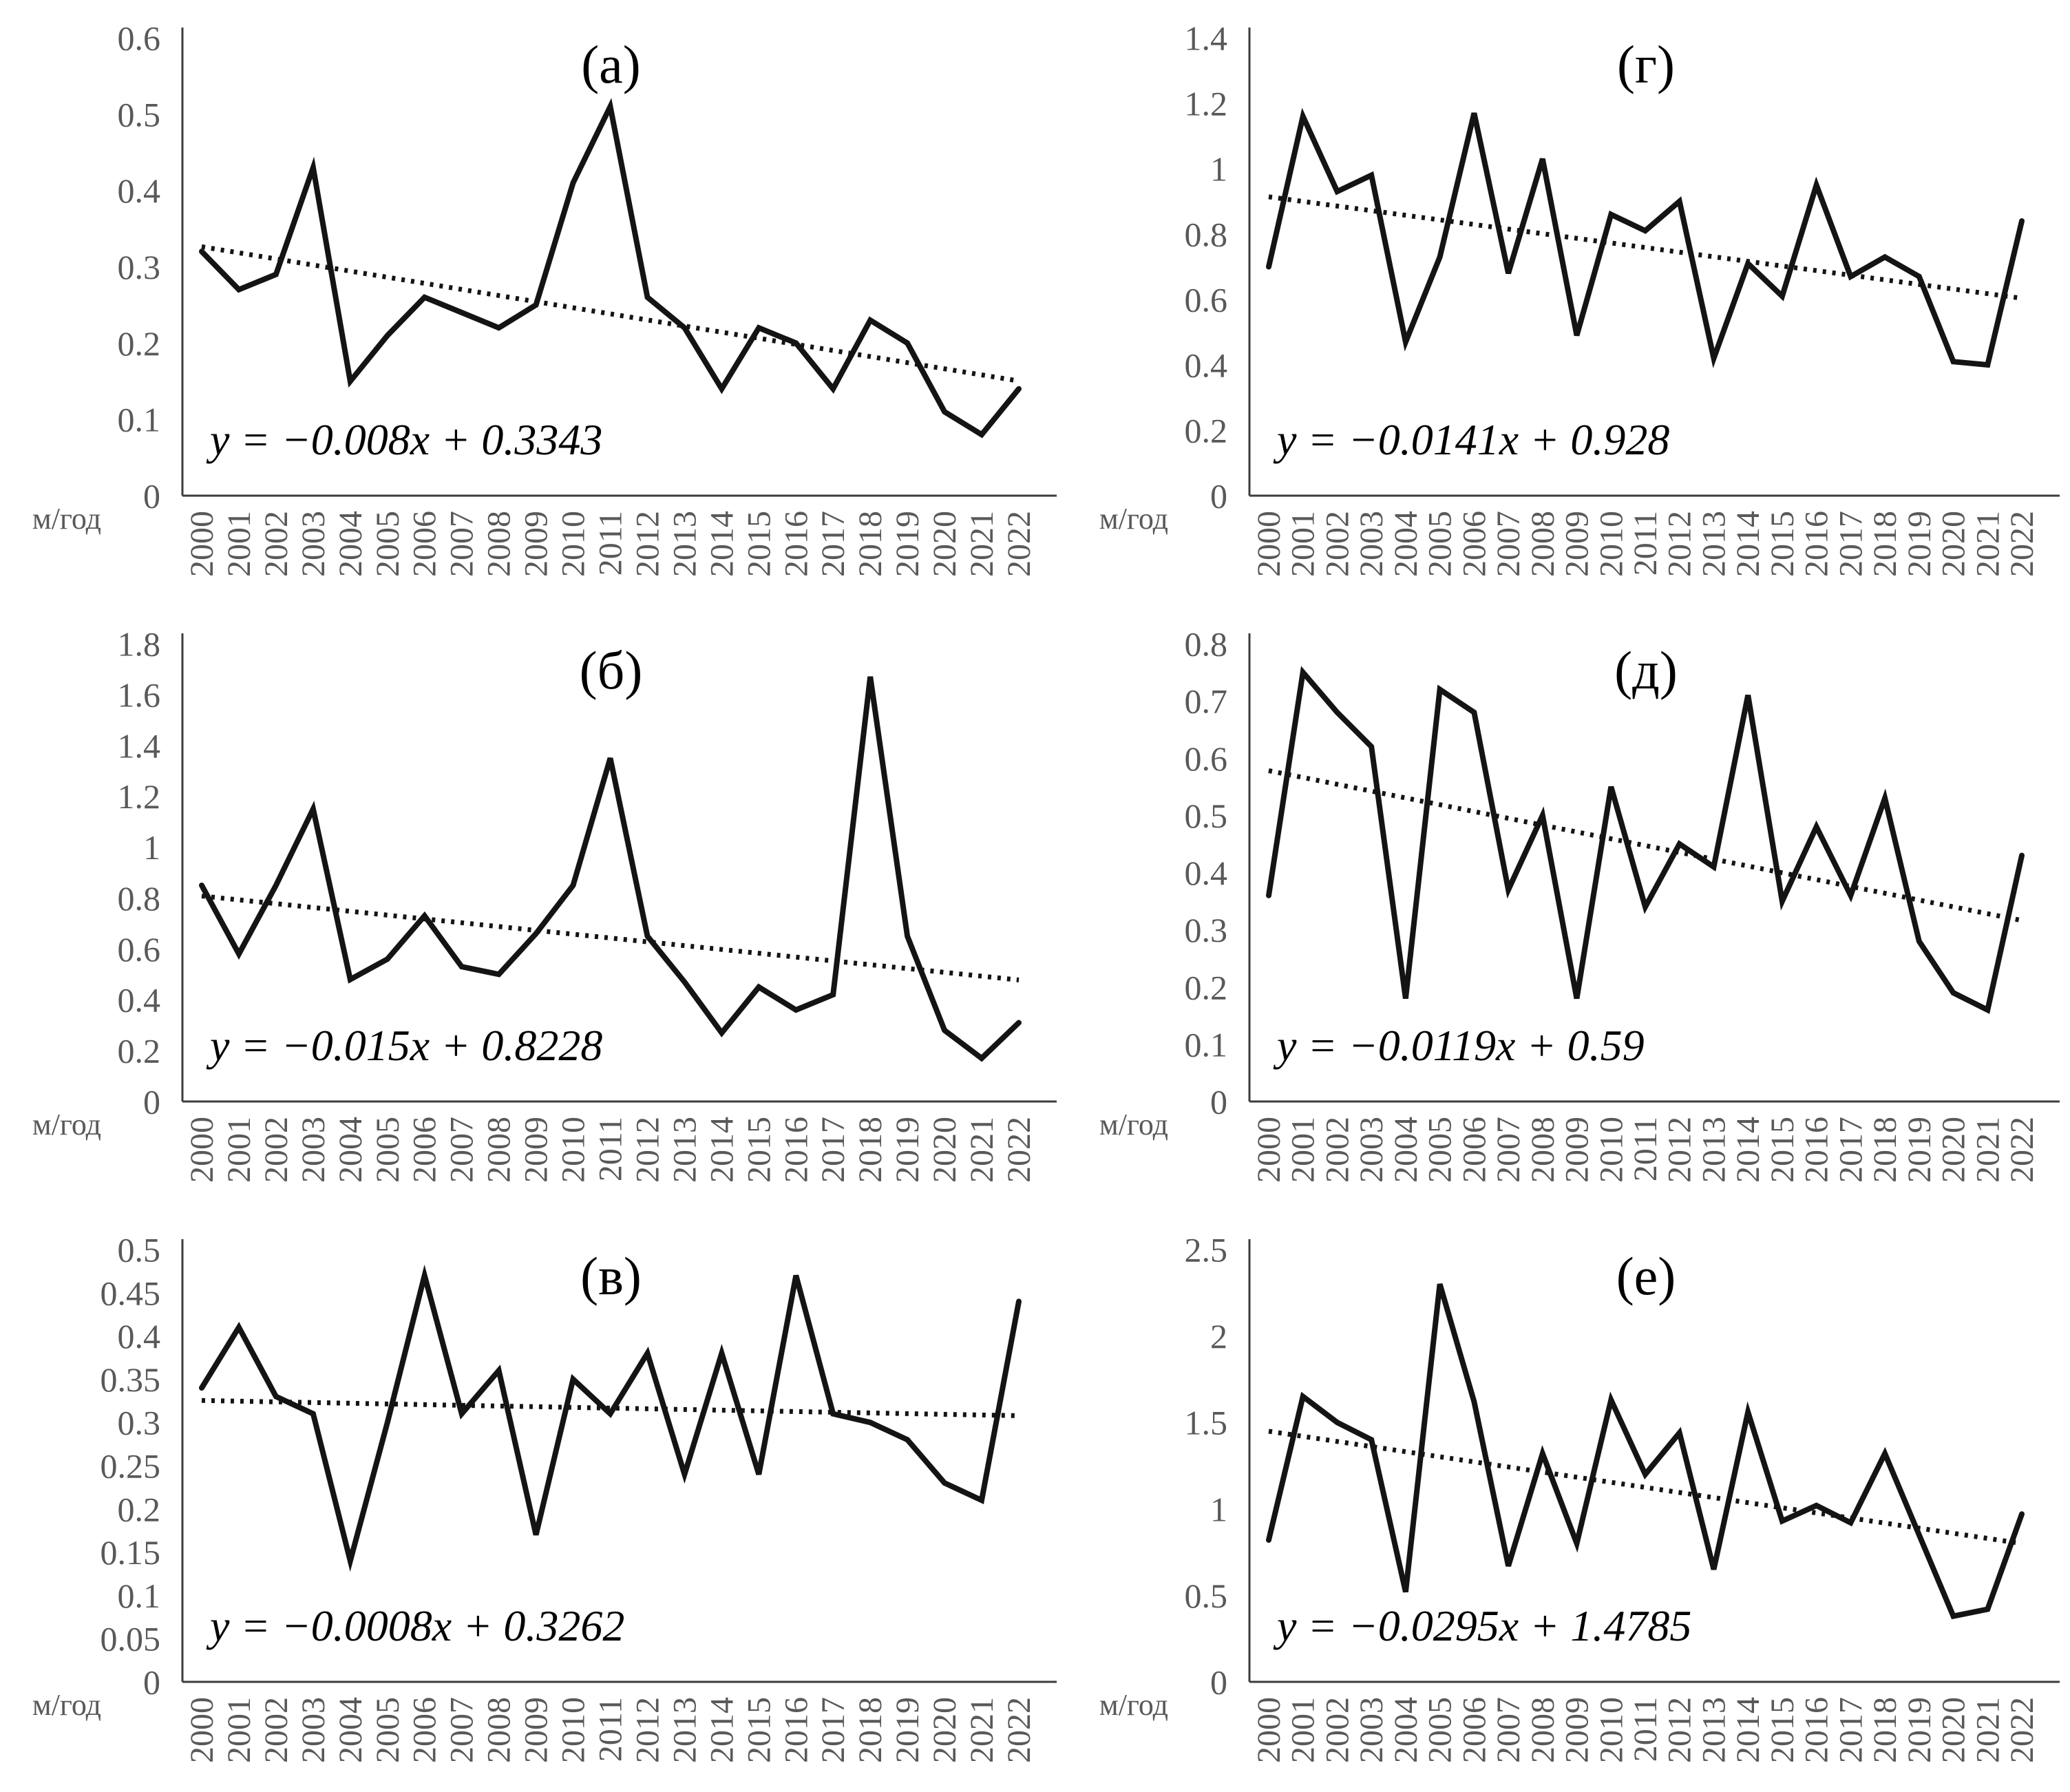 Image resolution: width=2070 pixels, height=1792 pixels. Describe the element at coordinates (945, 1730) in the screenshot. I see `x-year-label: 2020` at that location.